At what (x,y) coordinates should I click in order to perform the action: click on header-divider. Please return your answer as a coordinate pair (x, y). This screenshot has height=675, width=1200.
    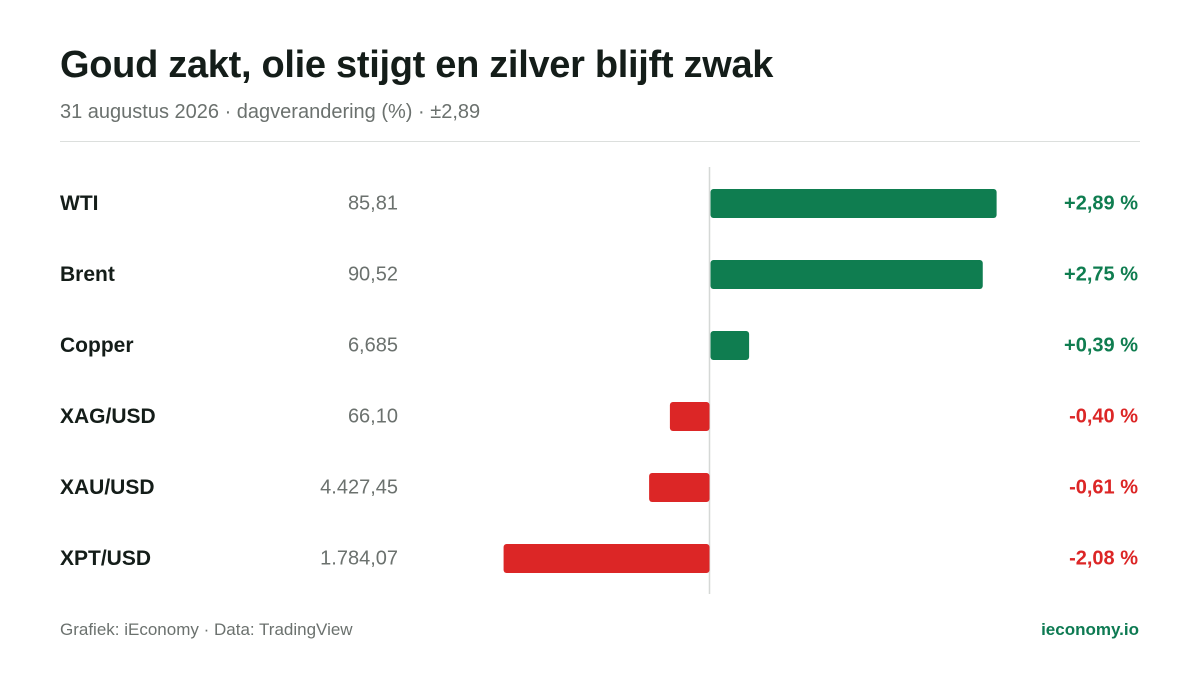
    Looking at the image, I should click on (600, 141).